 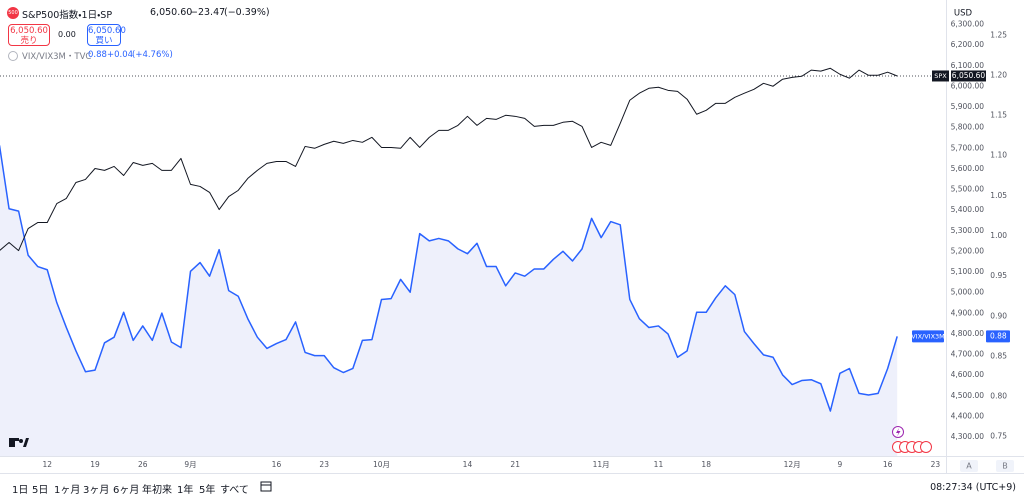 I want to click on y-tick-label: 5,600.00, so click(x=968, y=168).